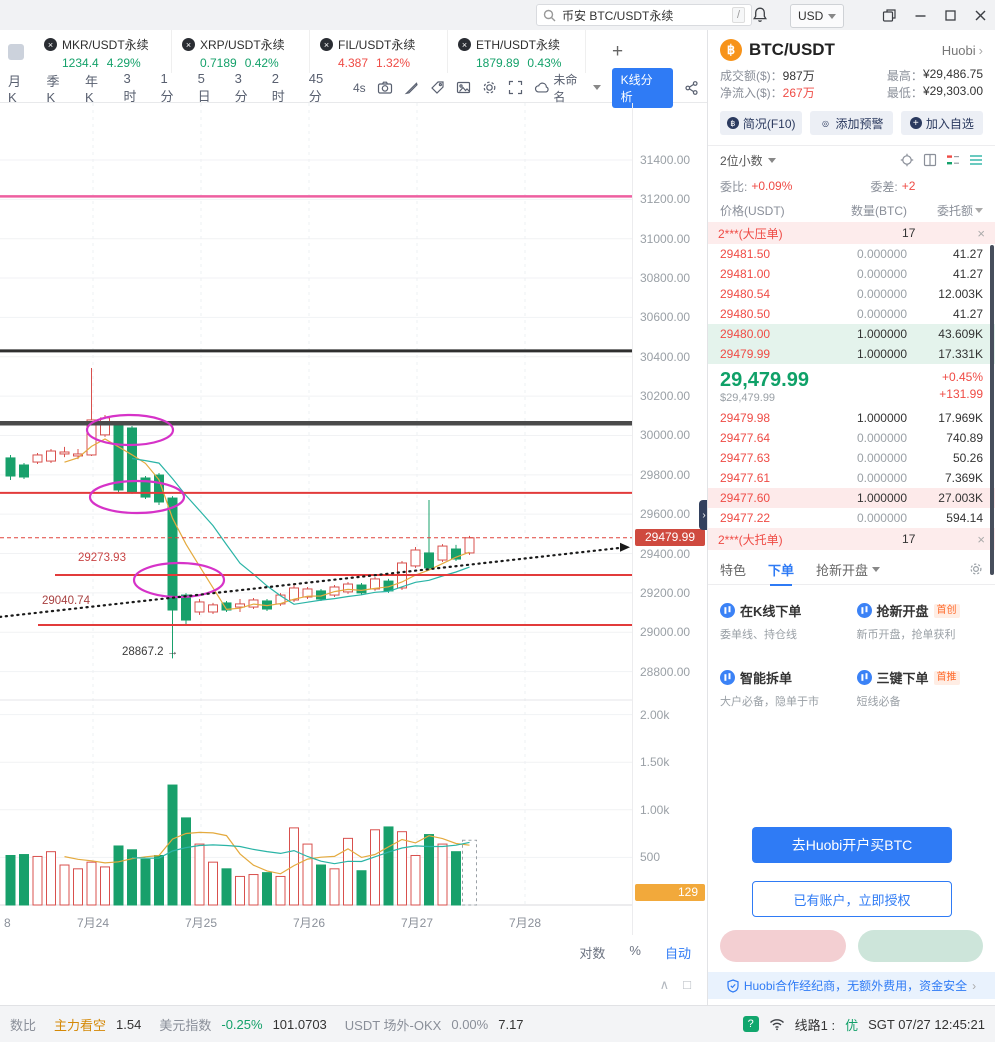  I want to click on tab-list-icon, so click(16, 51).